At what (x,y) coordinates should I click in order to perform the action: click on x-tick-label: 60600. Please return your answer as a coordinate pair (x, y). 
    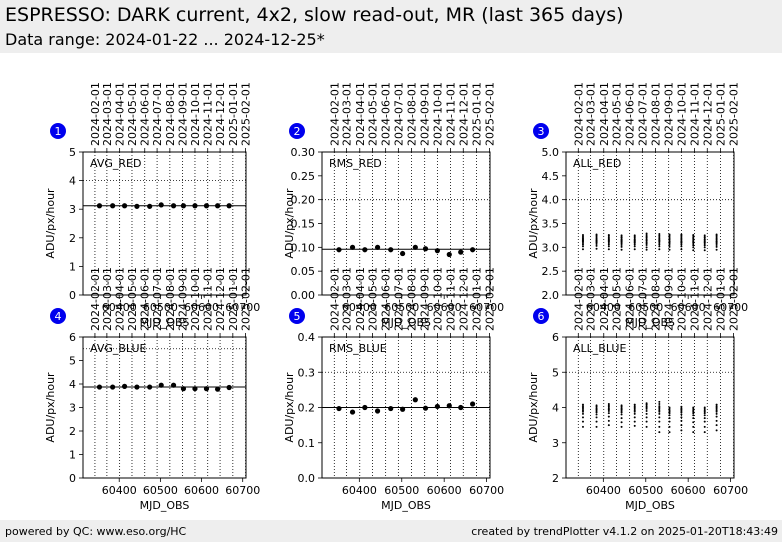
    Looking at the image, I should click on (201, 307).